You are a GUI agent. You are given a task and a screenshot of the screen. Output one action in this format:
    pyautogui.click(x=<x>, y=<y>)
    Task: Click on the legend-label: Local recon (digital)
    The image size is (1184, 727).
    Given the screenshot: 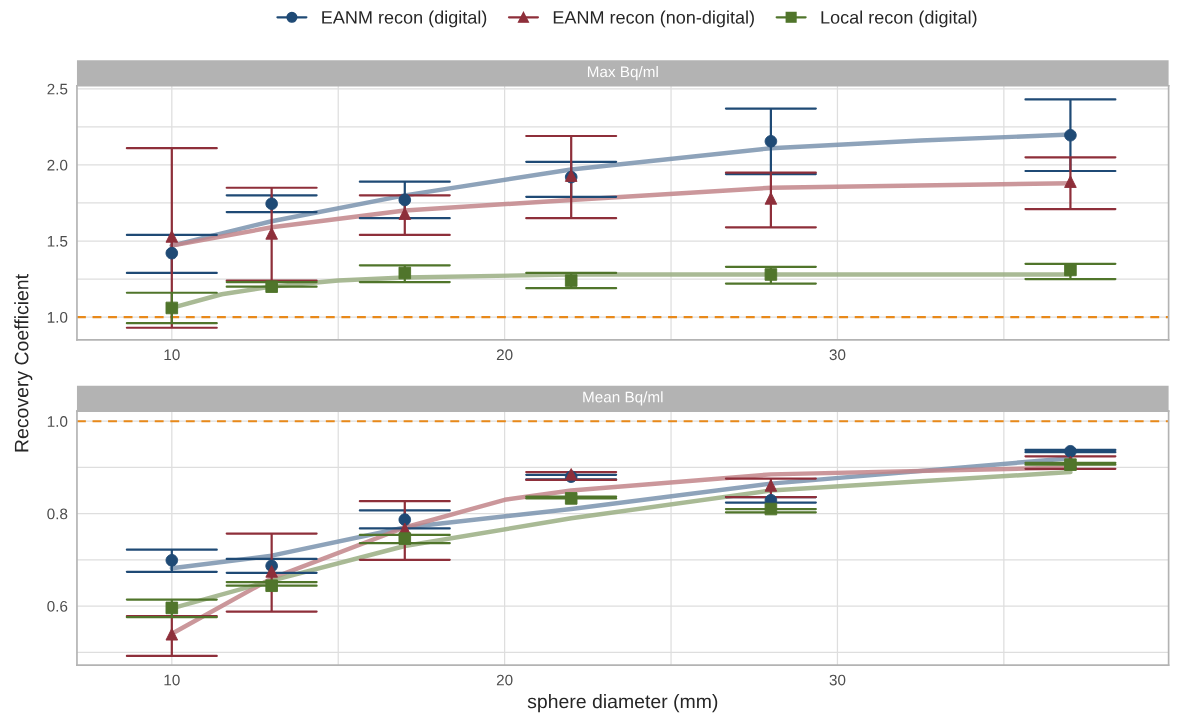 What is the action you would take?
    pyautogui.click(x=899, y=19)
    